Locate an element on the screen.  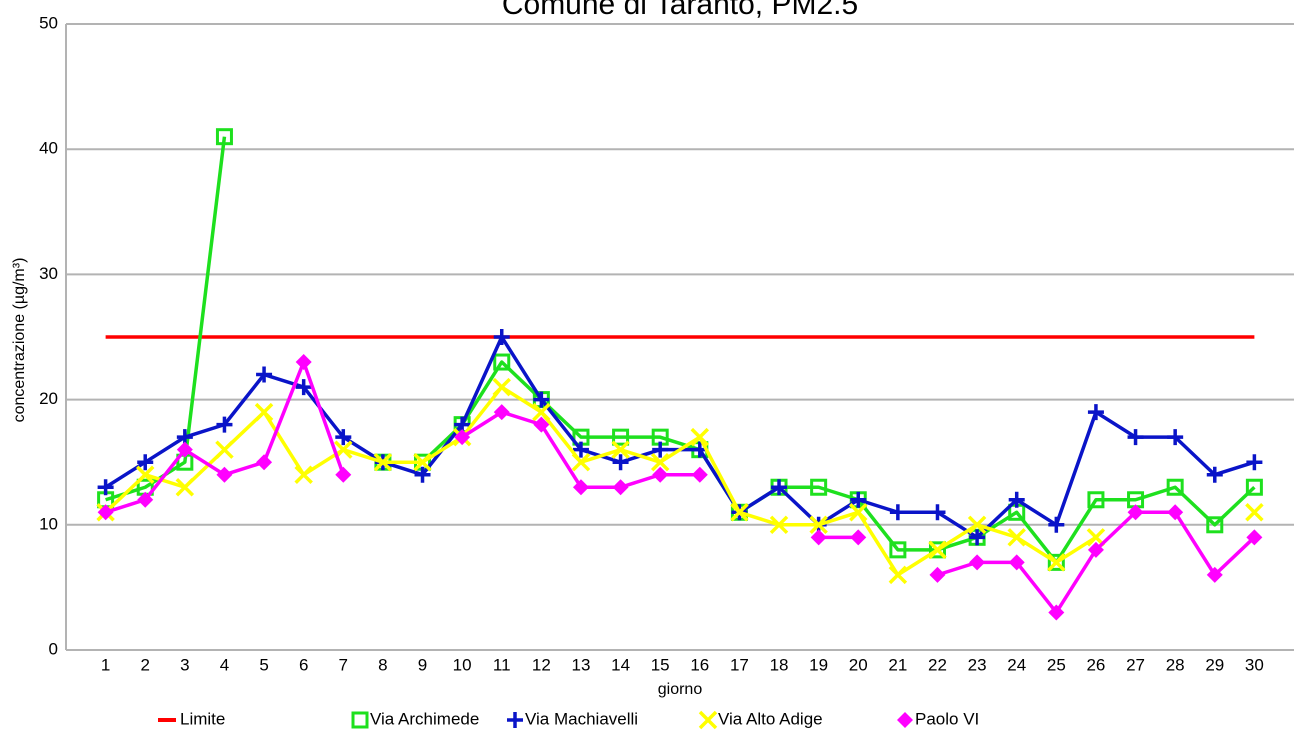
x-tick-label: 11 is located at coordinates (502, 664).